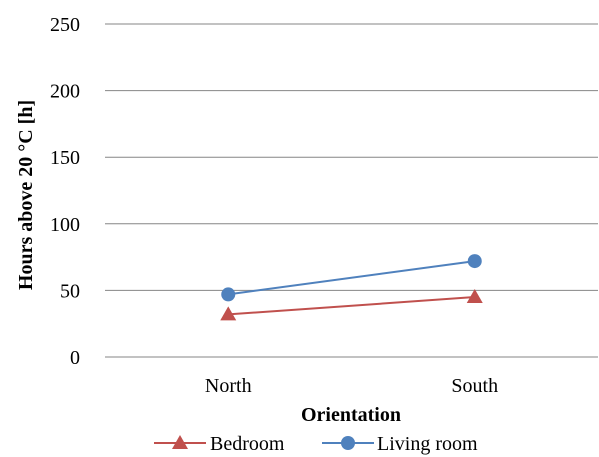  What do you see at coordinates (65, 225) in the screenshot?
I see `y-tick-label: 100` at bounding box center [65, 225].